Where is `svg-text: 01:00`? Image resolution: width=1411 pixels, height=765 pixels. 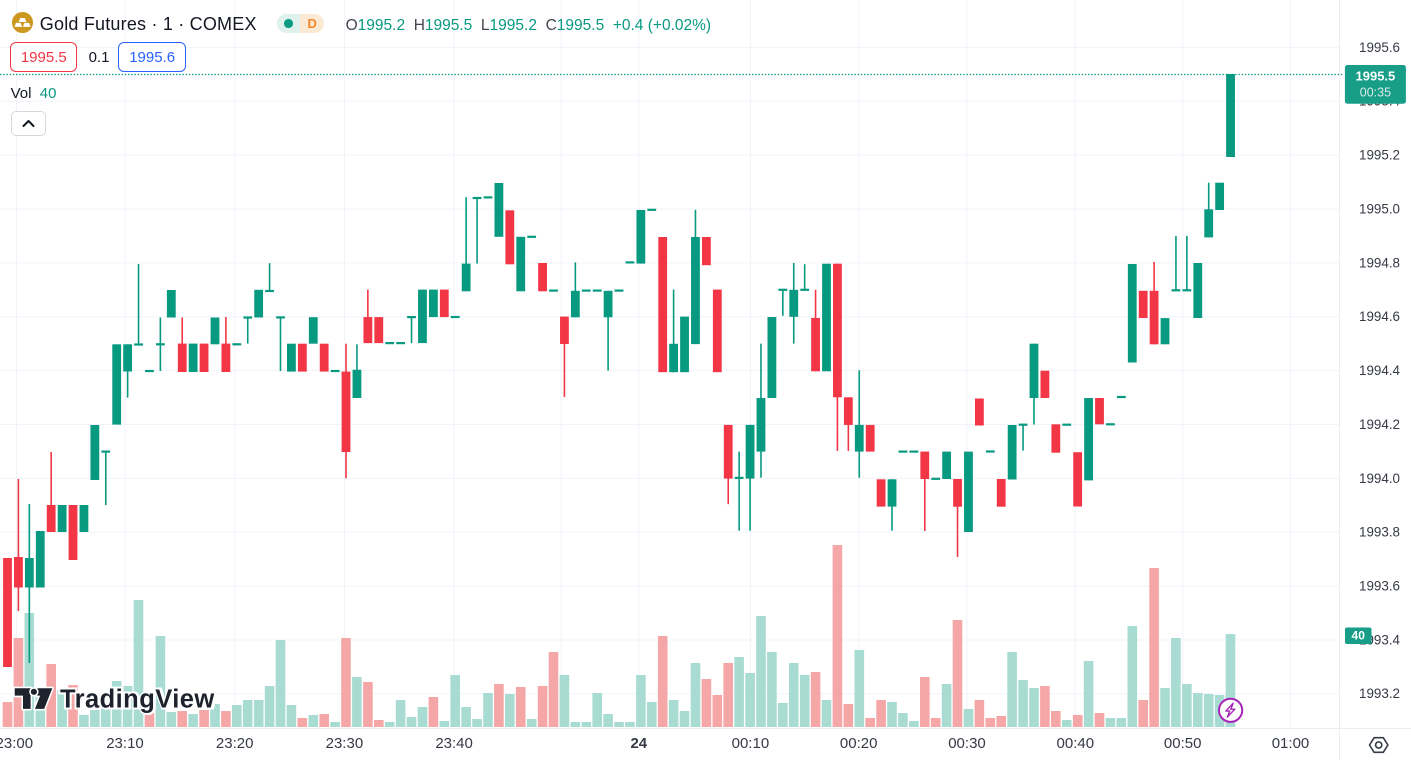 svg-text: 01:00 is located at coordinates (1291, 743).